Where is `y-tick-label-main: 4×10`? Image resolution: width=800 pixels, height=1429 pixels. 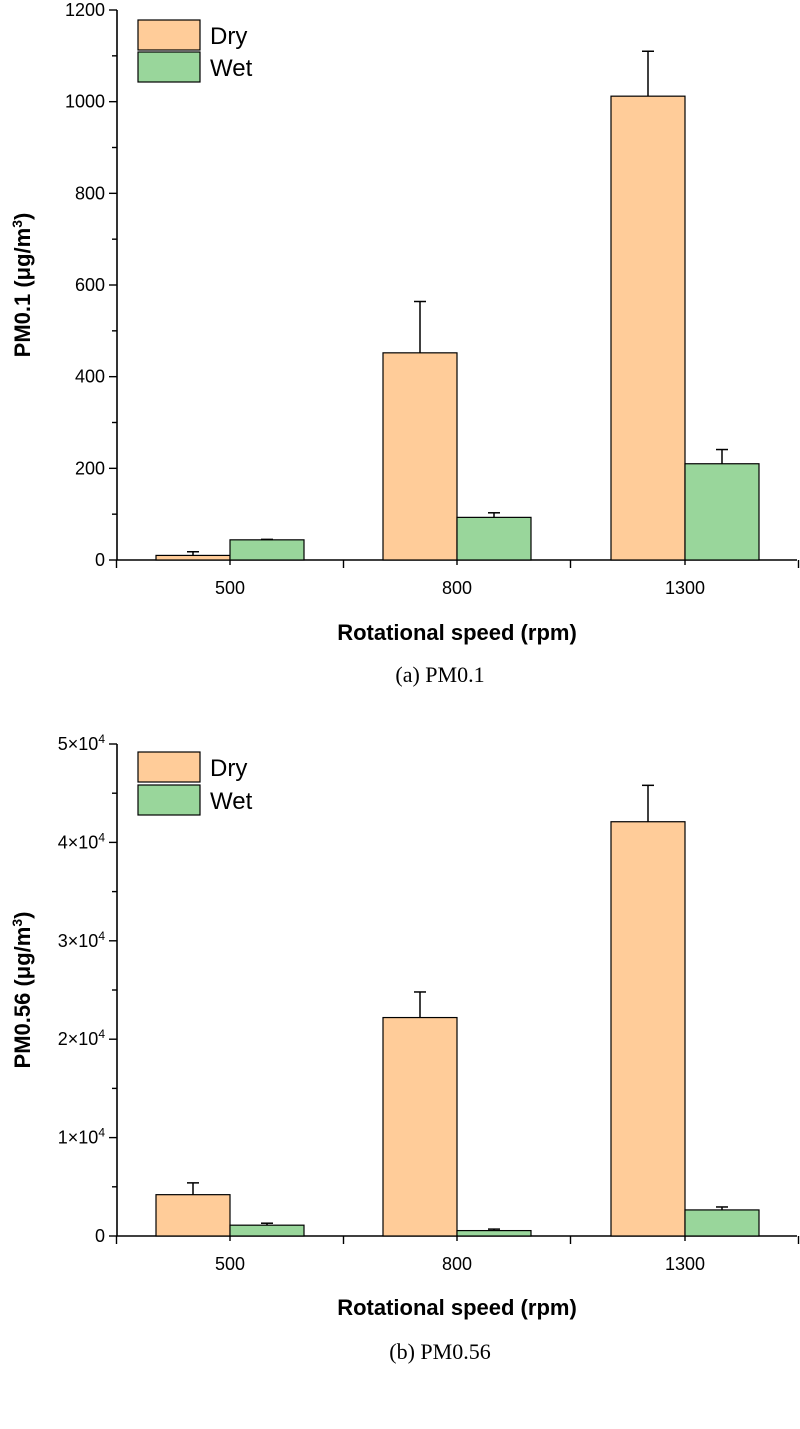 y-tick-label-main: 4×10 is located at coordinates (78, 842).